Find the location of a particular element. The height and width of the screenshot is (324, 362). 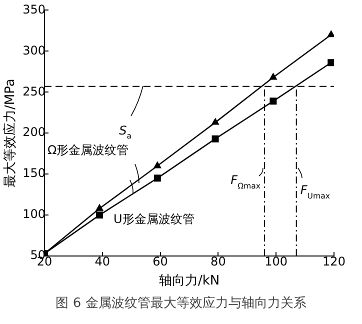

y-tick-label: 350 is located at coordinates (34, 9).